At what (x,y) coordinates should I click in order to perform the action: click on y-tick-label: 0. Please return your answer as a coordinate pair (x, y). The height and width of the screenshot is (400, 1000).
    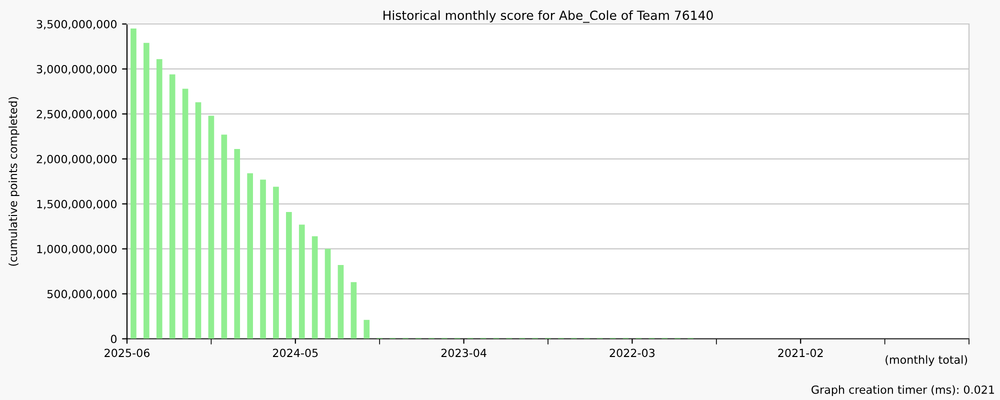
    Looking at the image, I should click on (113, 339).